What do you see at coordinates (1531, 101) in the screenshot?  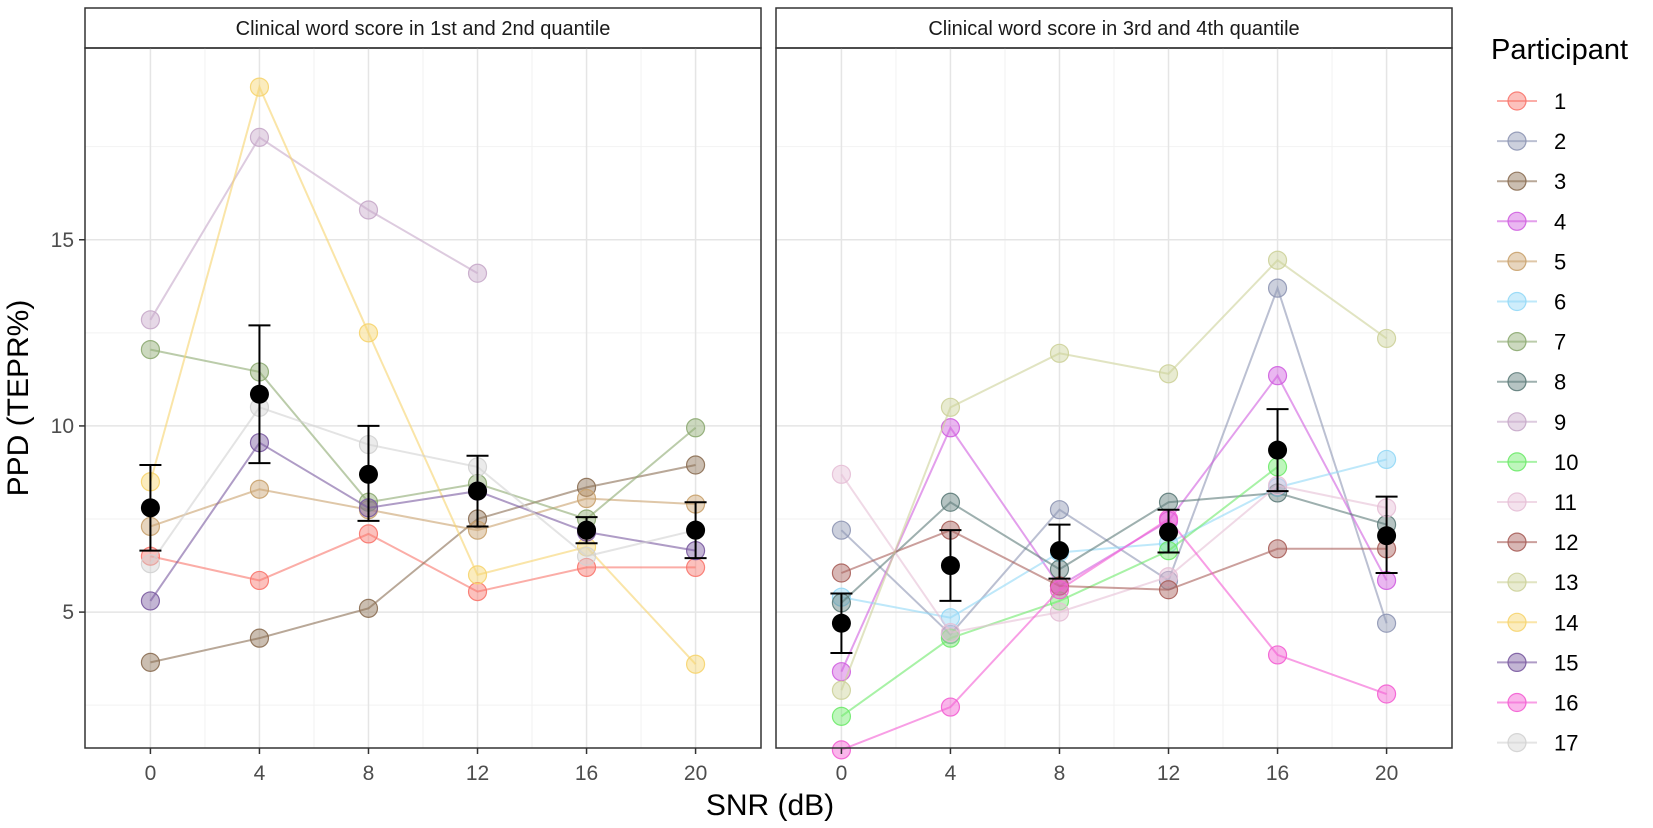 I see `legend-item-1: 1` at bounding box center [1531, 101].